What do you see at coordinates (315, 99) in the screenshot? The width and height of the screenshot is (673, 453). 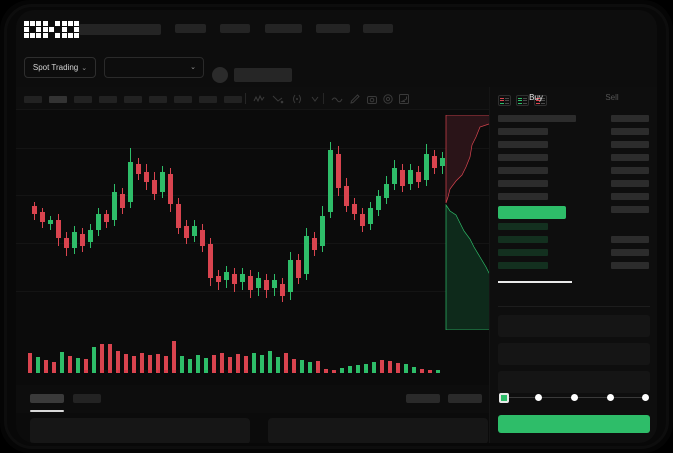 I see `chevron-down-icon` at bounding box center [315, 99].